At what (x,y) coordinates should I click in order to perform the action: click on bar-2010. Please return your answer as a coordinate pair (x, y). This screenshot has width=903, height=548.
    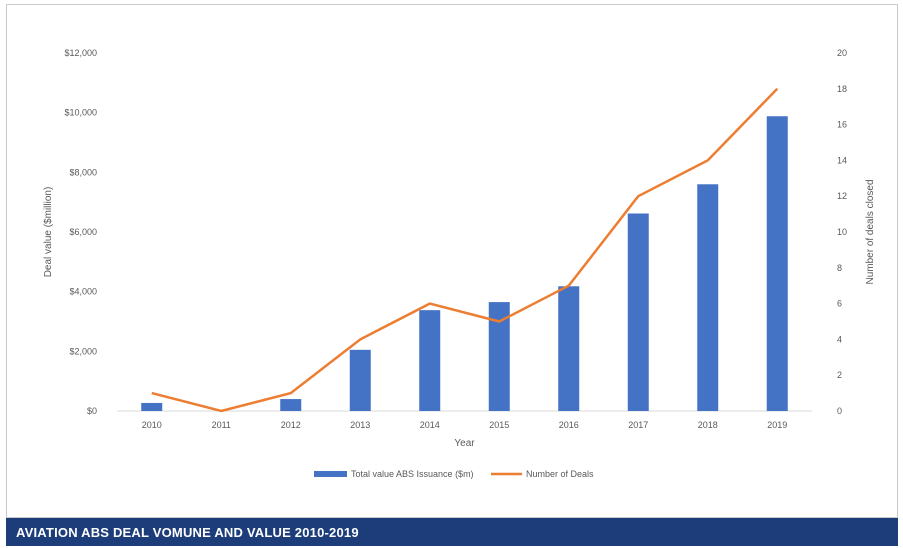
    Looking at the image, I should click on (152, 406).